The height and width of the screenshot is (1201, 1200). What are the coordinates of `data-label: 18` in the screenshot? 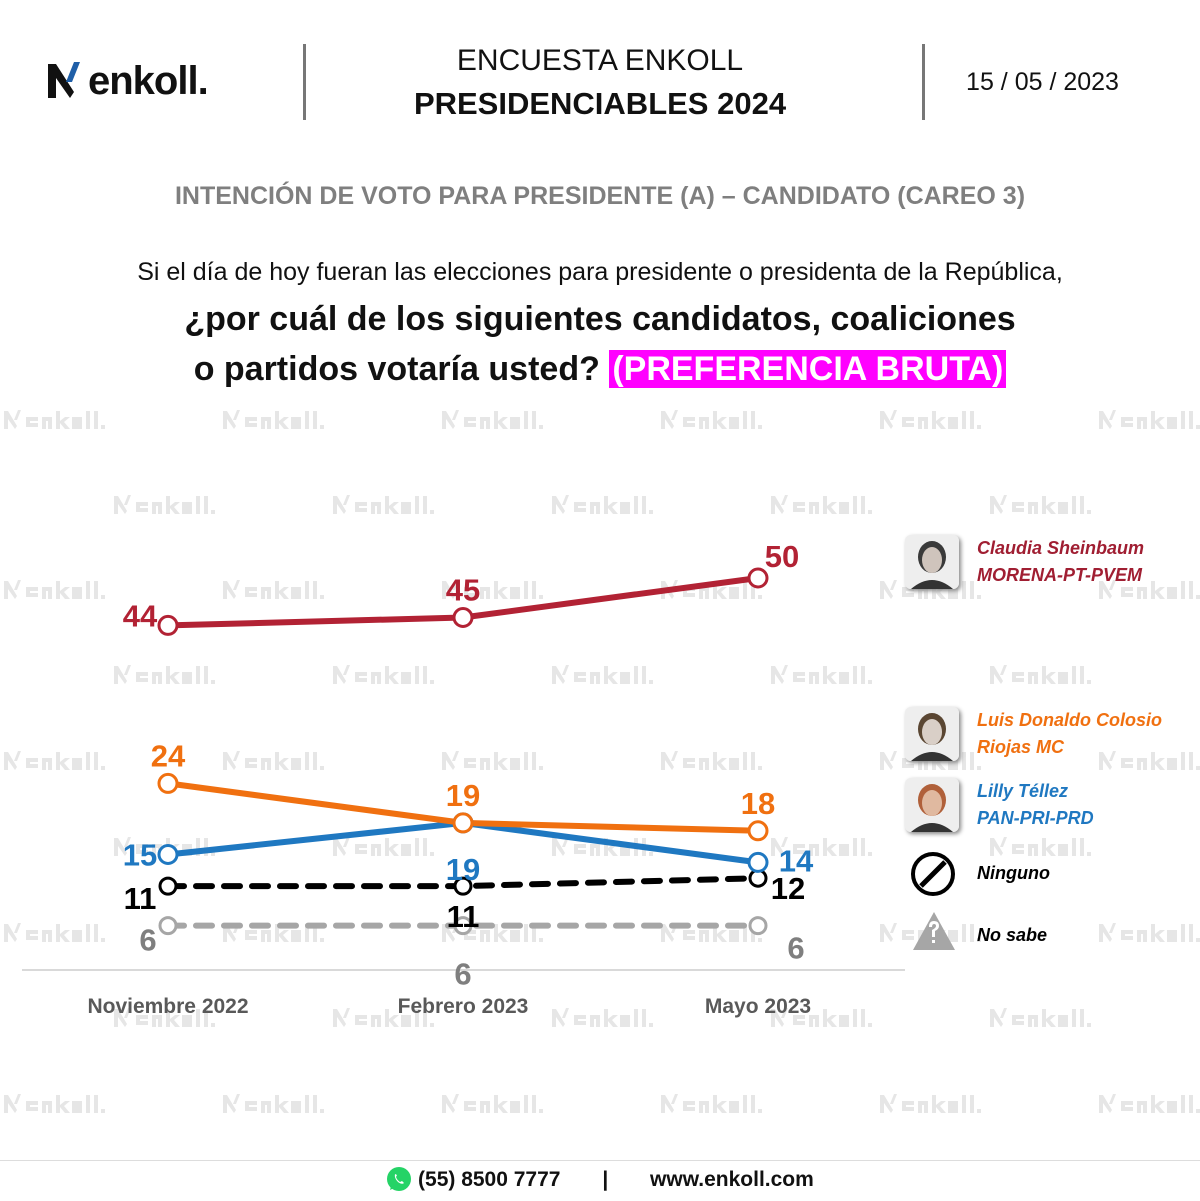 It's located at (758, 803).